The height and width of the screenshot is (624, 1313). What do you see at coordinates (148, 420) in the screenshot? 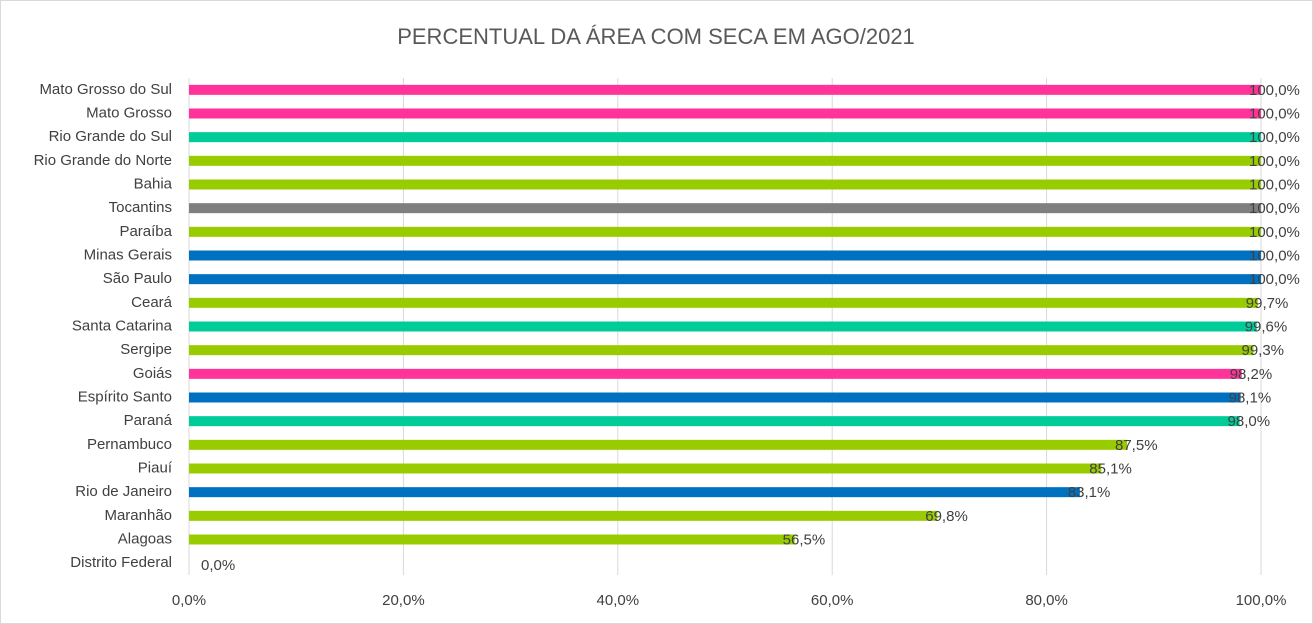
I see `y-tick-label: Paraná` at bounding box center [148, 420].